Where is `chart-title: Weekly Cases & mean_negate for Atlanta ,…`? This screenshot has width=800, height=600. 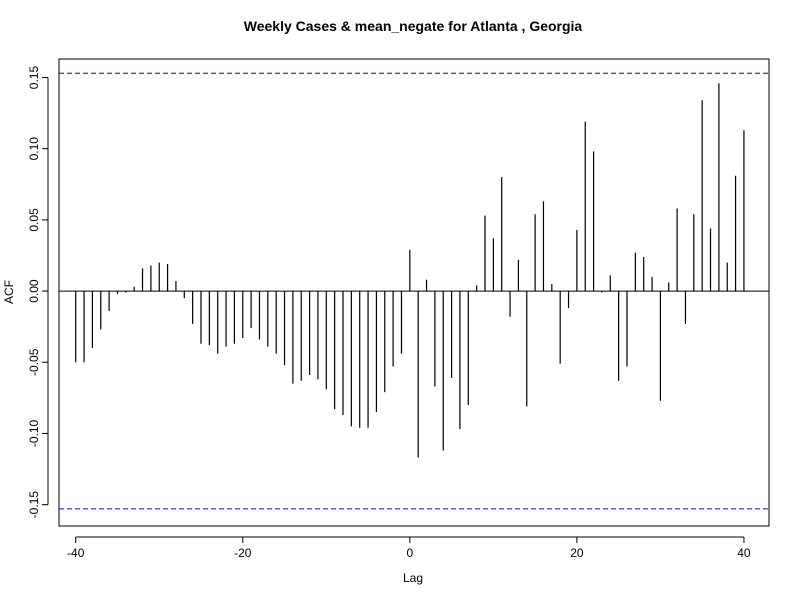 chart-title: Weekly Cases & mean_negate for Atlanta ,… is located at coordinates (413, 26).